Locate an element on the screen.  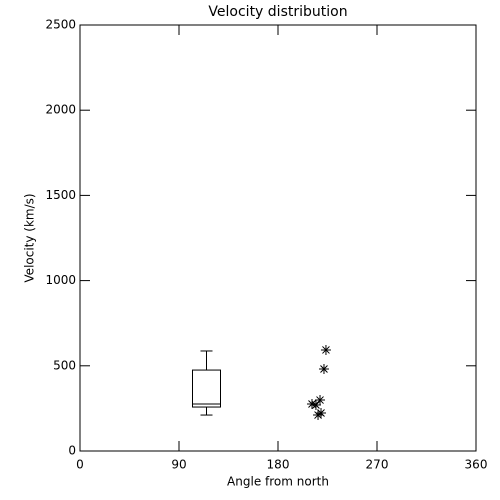
box is located at coordinates (206, 388).